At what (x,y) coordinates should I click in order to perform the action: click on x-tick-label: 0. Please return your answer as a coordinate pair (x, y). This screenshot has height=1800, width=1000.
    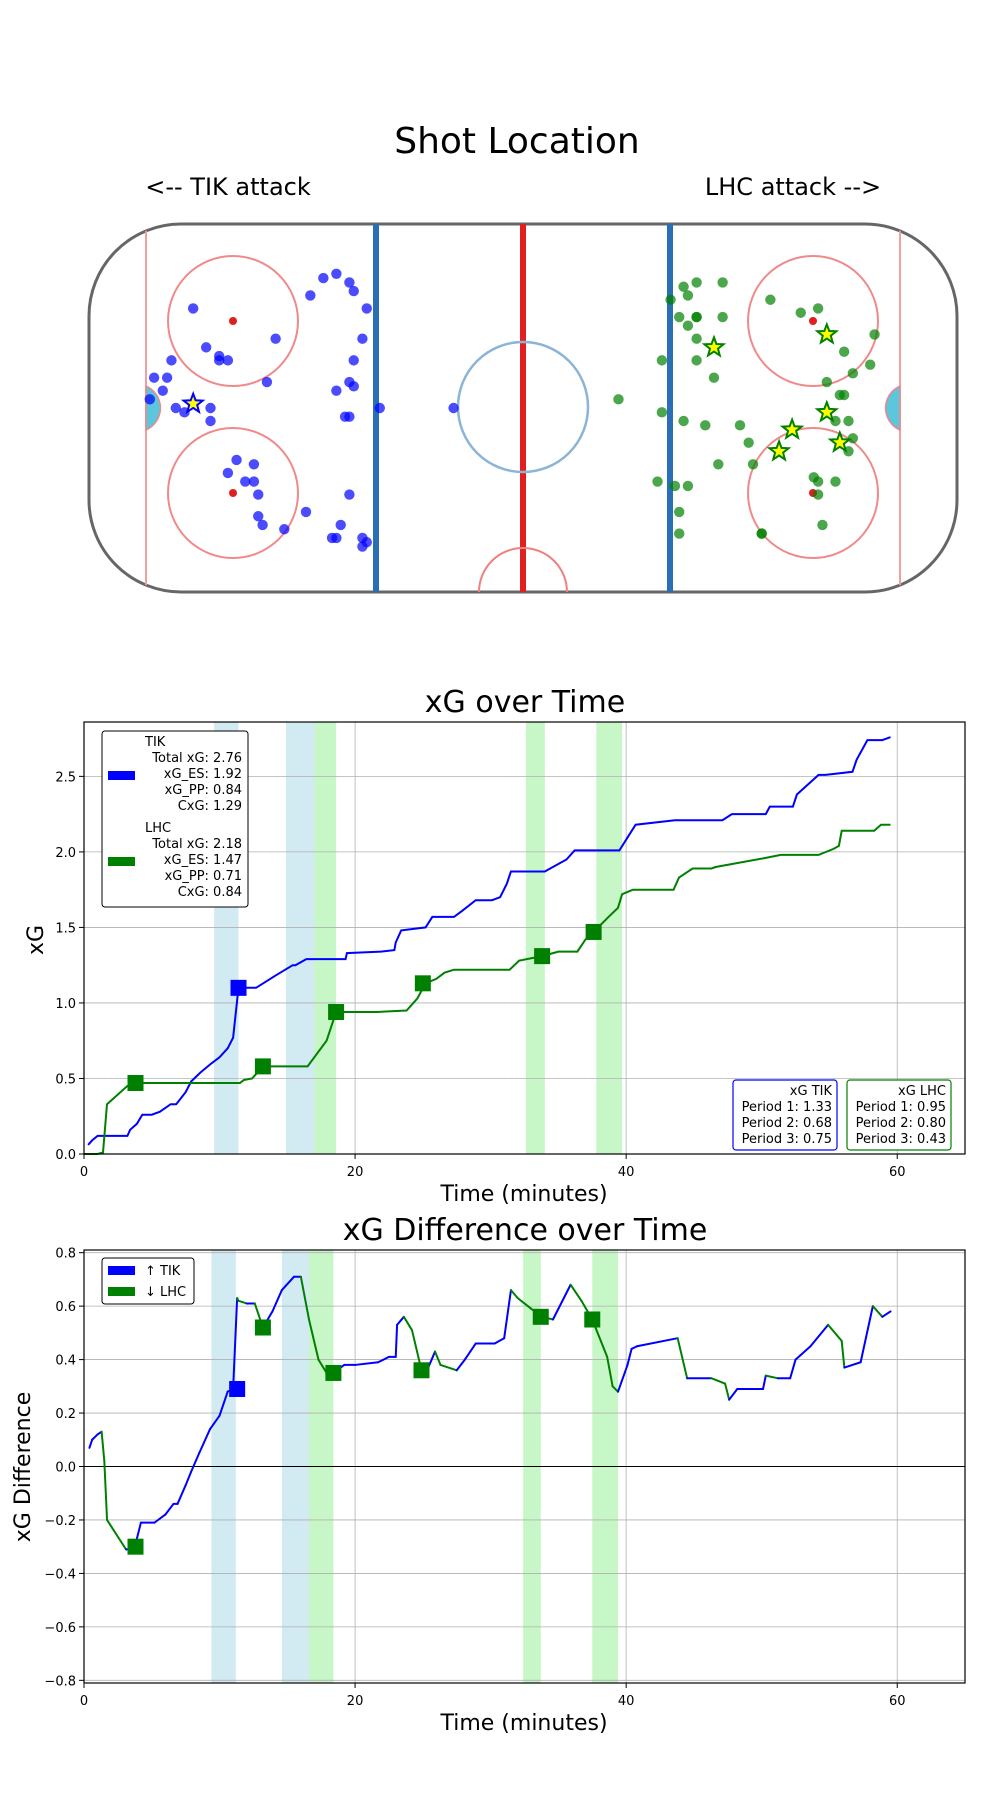
    Looking at the image, I should click on (84, 1172).